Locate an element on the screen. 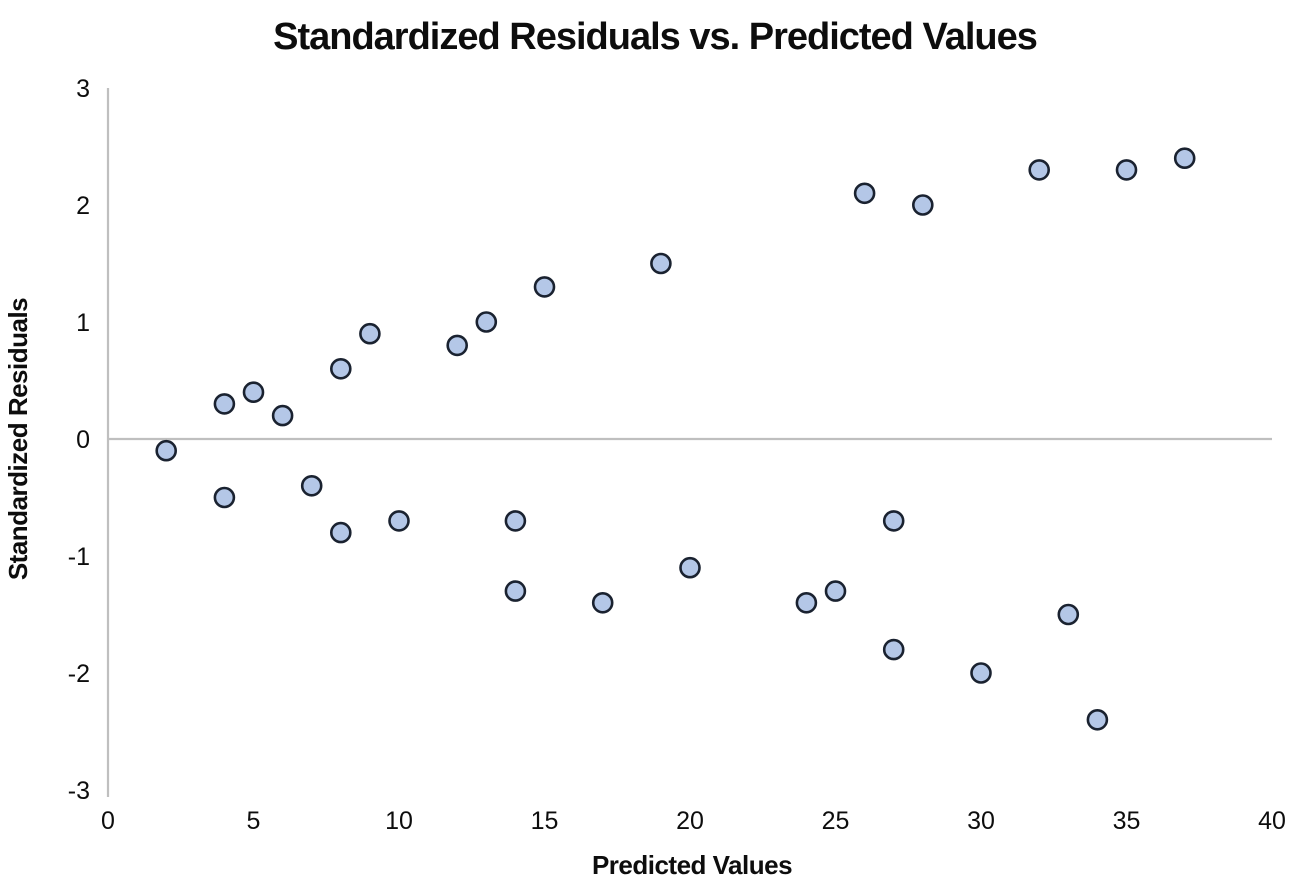  x-tick-label: 40 is located at coordinates (1272, 821).